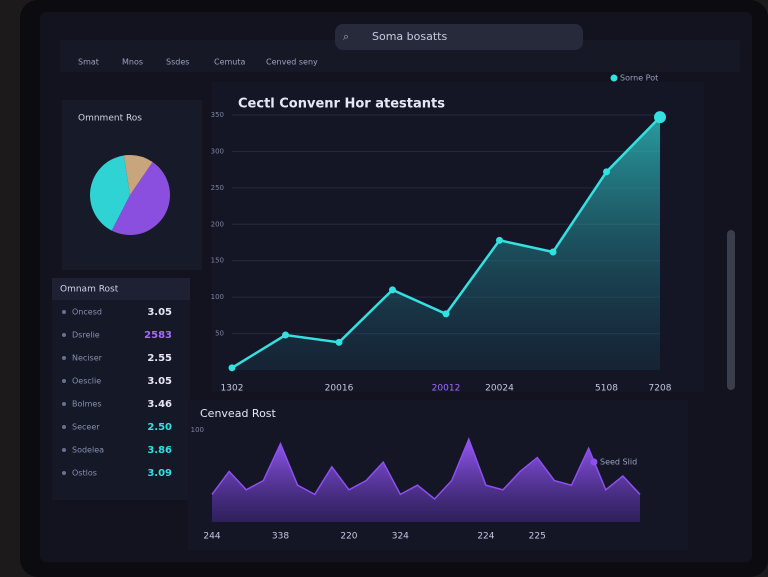 The image size is (768, 577). What do you see at coordinates (280, 537) in the screenshot?
I see `x-tick-label: 338` at bounding box center [280, 537].